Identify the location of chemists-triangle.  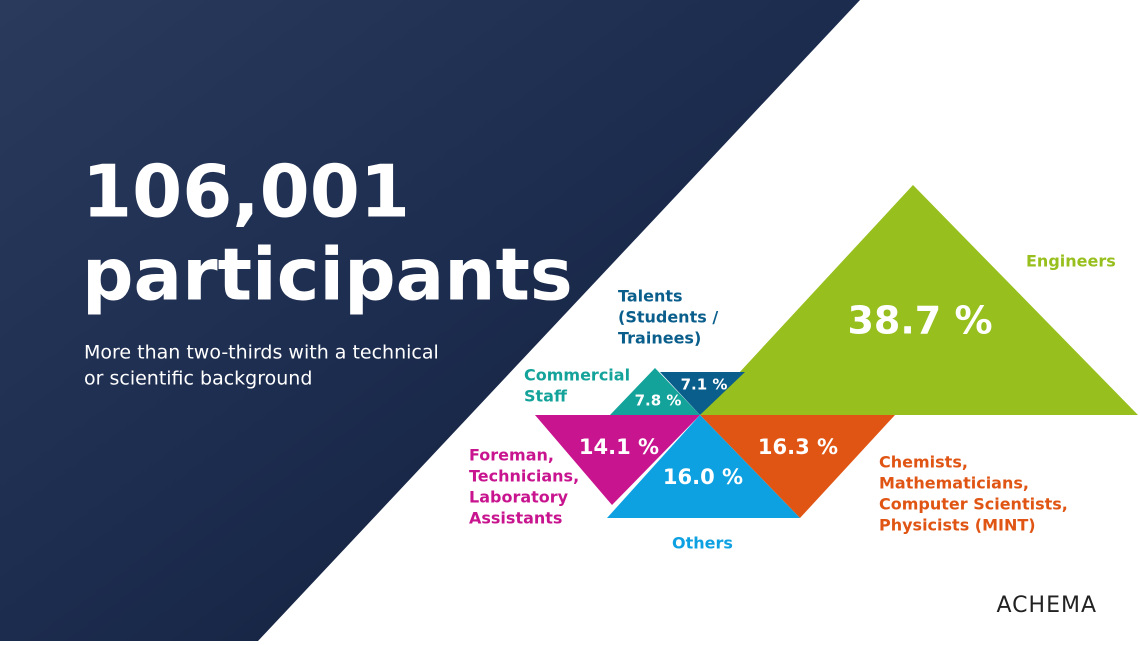
(797, 466).